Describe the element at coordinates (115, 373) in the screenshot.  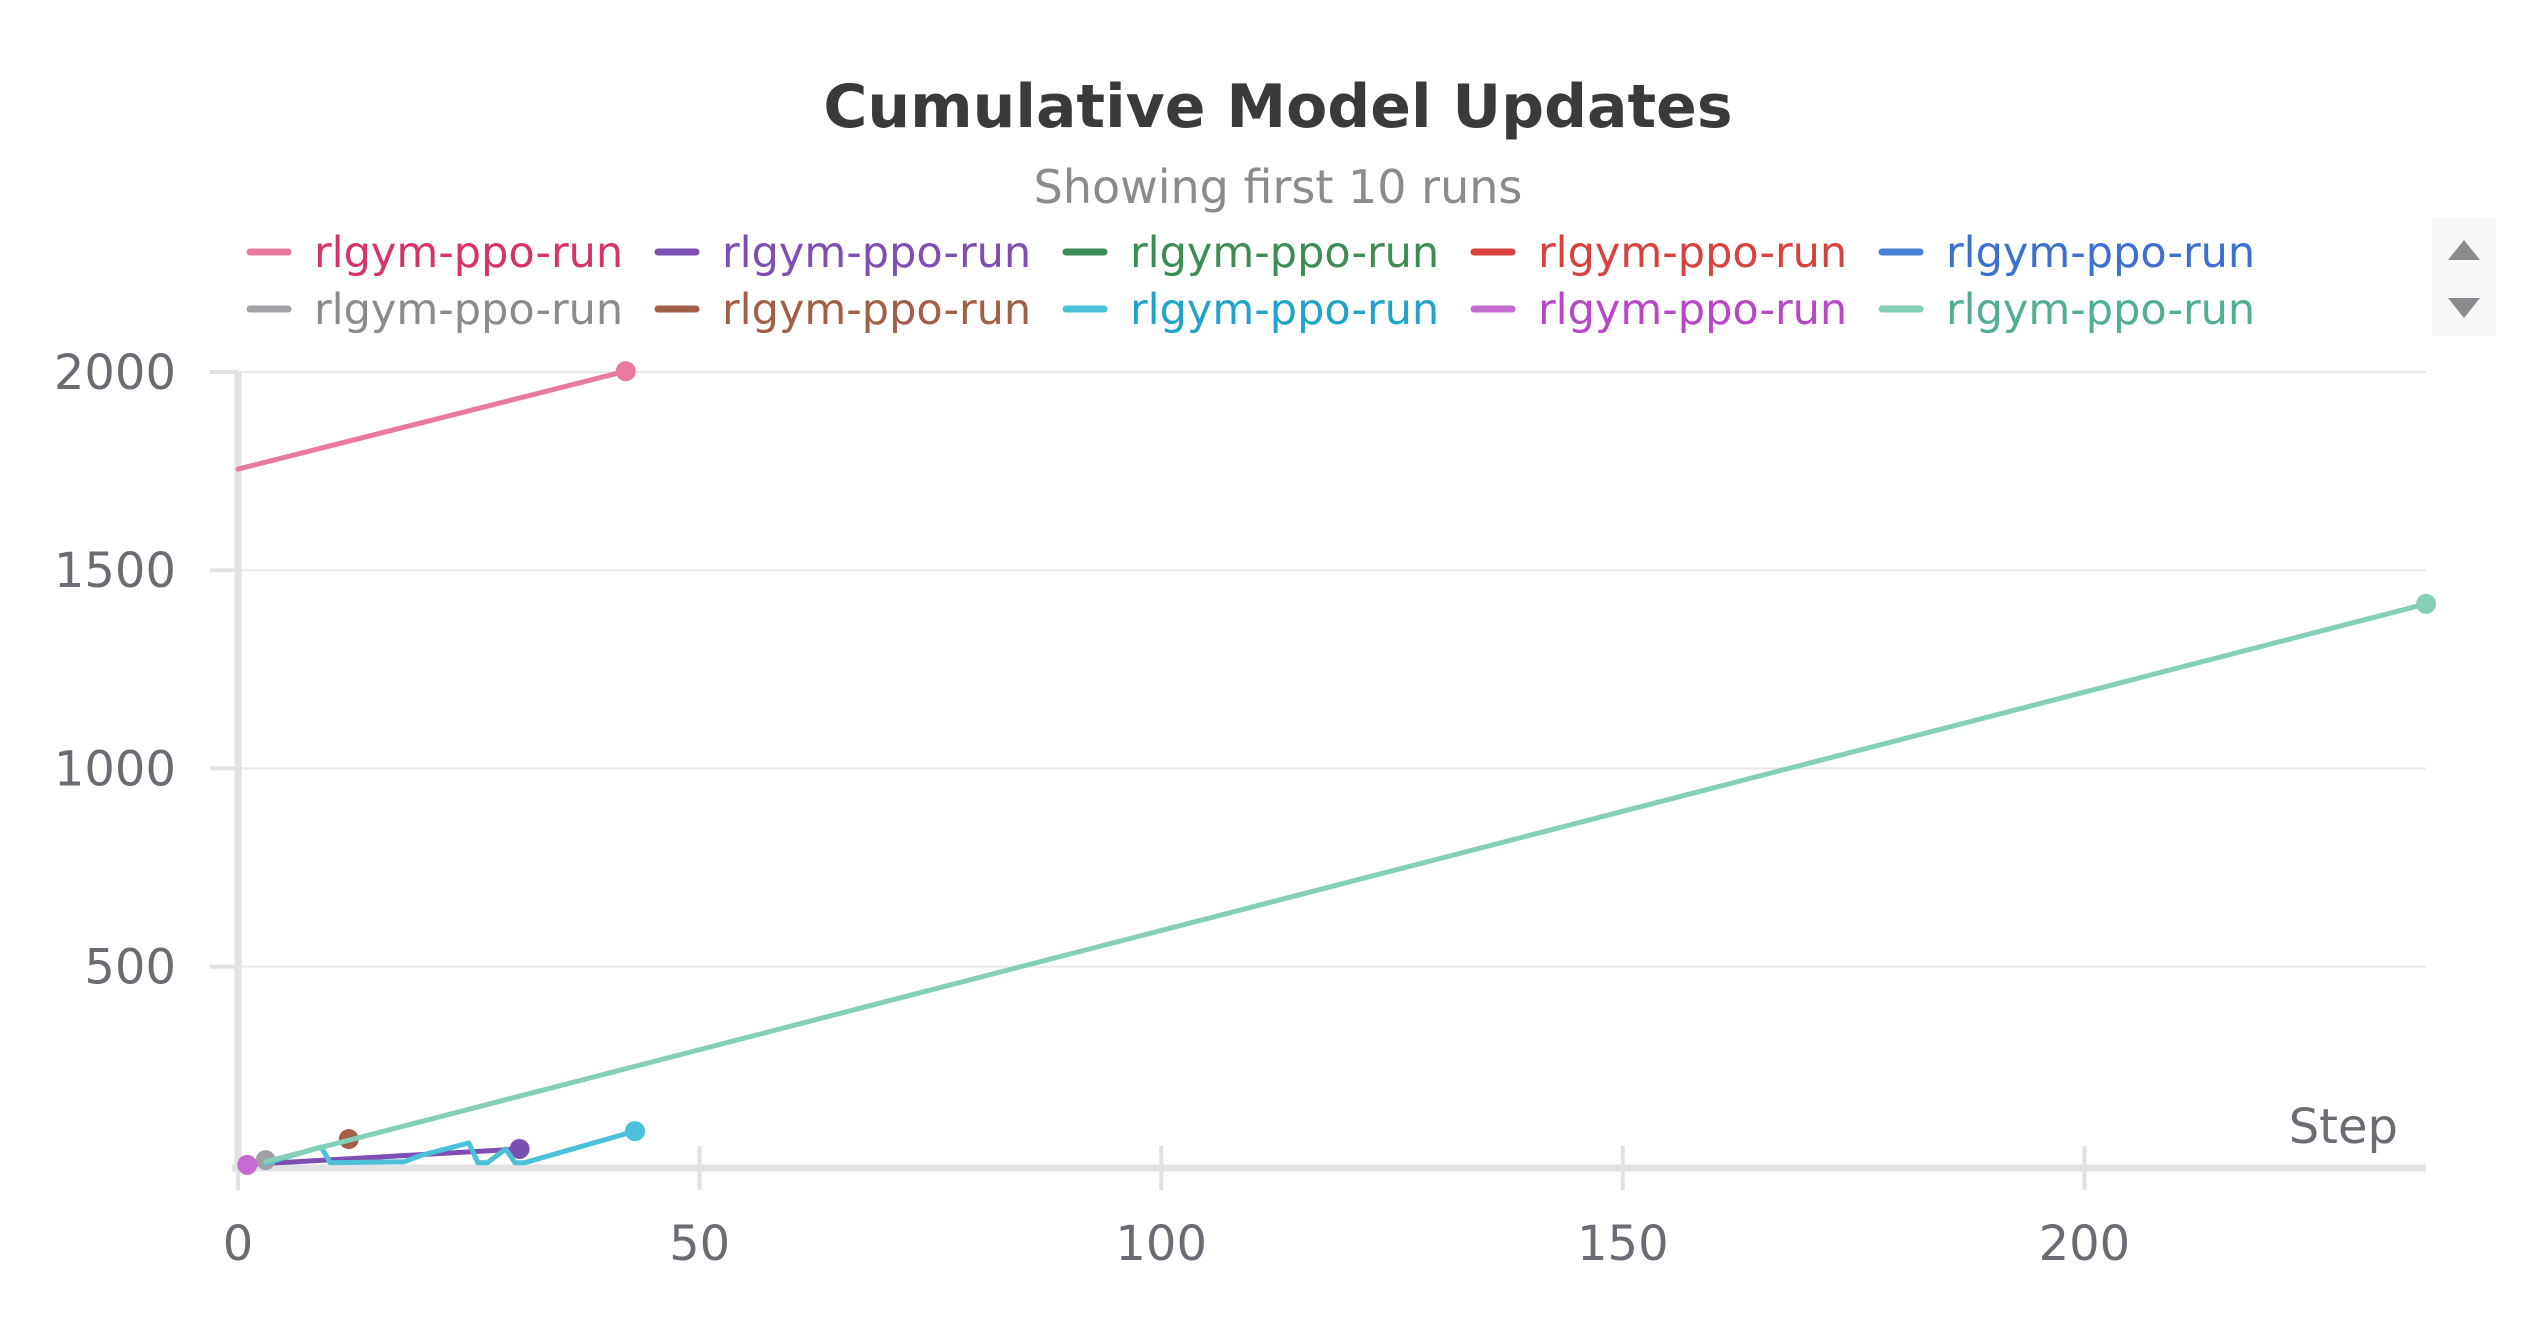
I see `y-tick-label: 2000` at that location.